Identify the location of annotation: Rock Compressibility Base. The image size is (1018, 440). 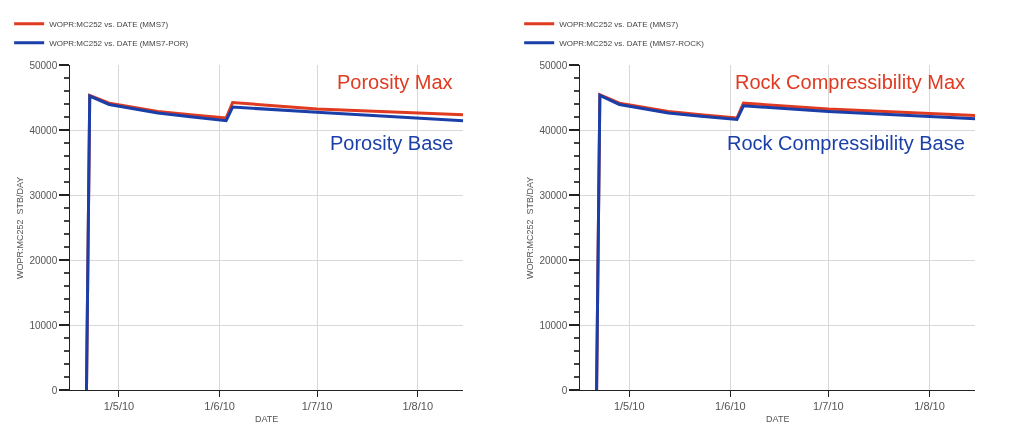
(846, 143).